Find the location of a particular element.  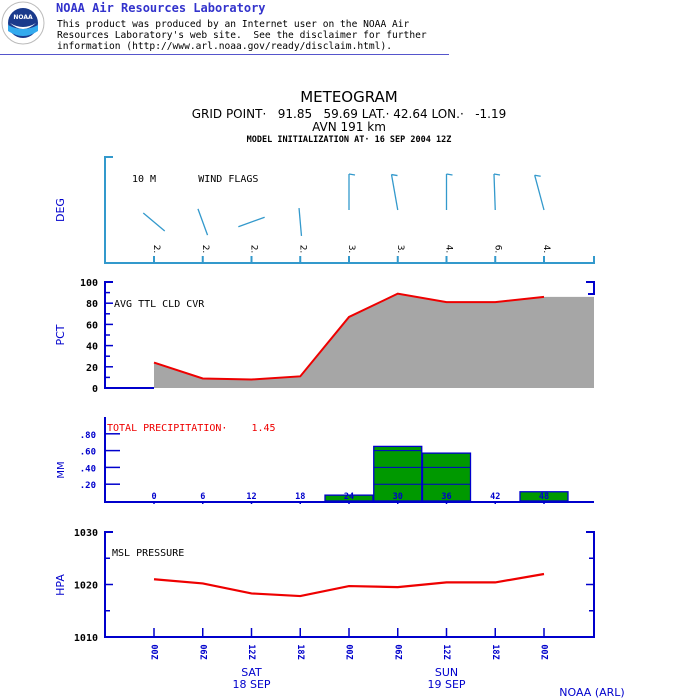

pressure-ytick-label: 1030 is located at coordinates (86, 533).